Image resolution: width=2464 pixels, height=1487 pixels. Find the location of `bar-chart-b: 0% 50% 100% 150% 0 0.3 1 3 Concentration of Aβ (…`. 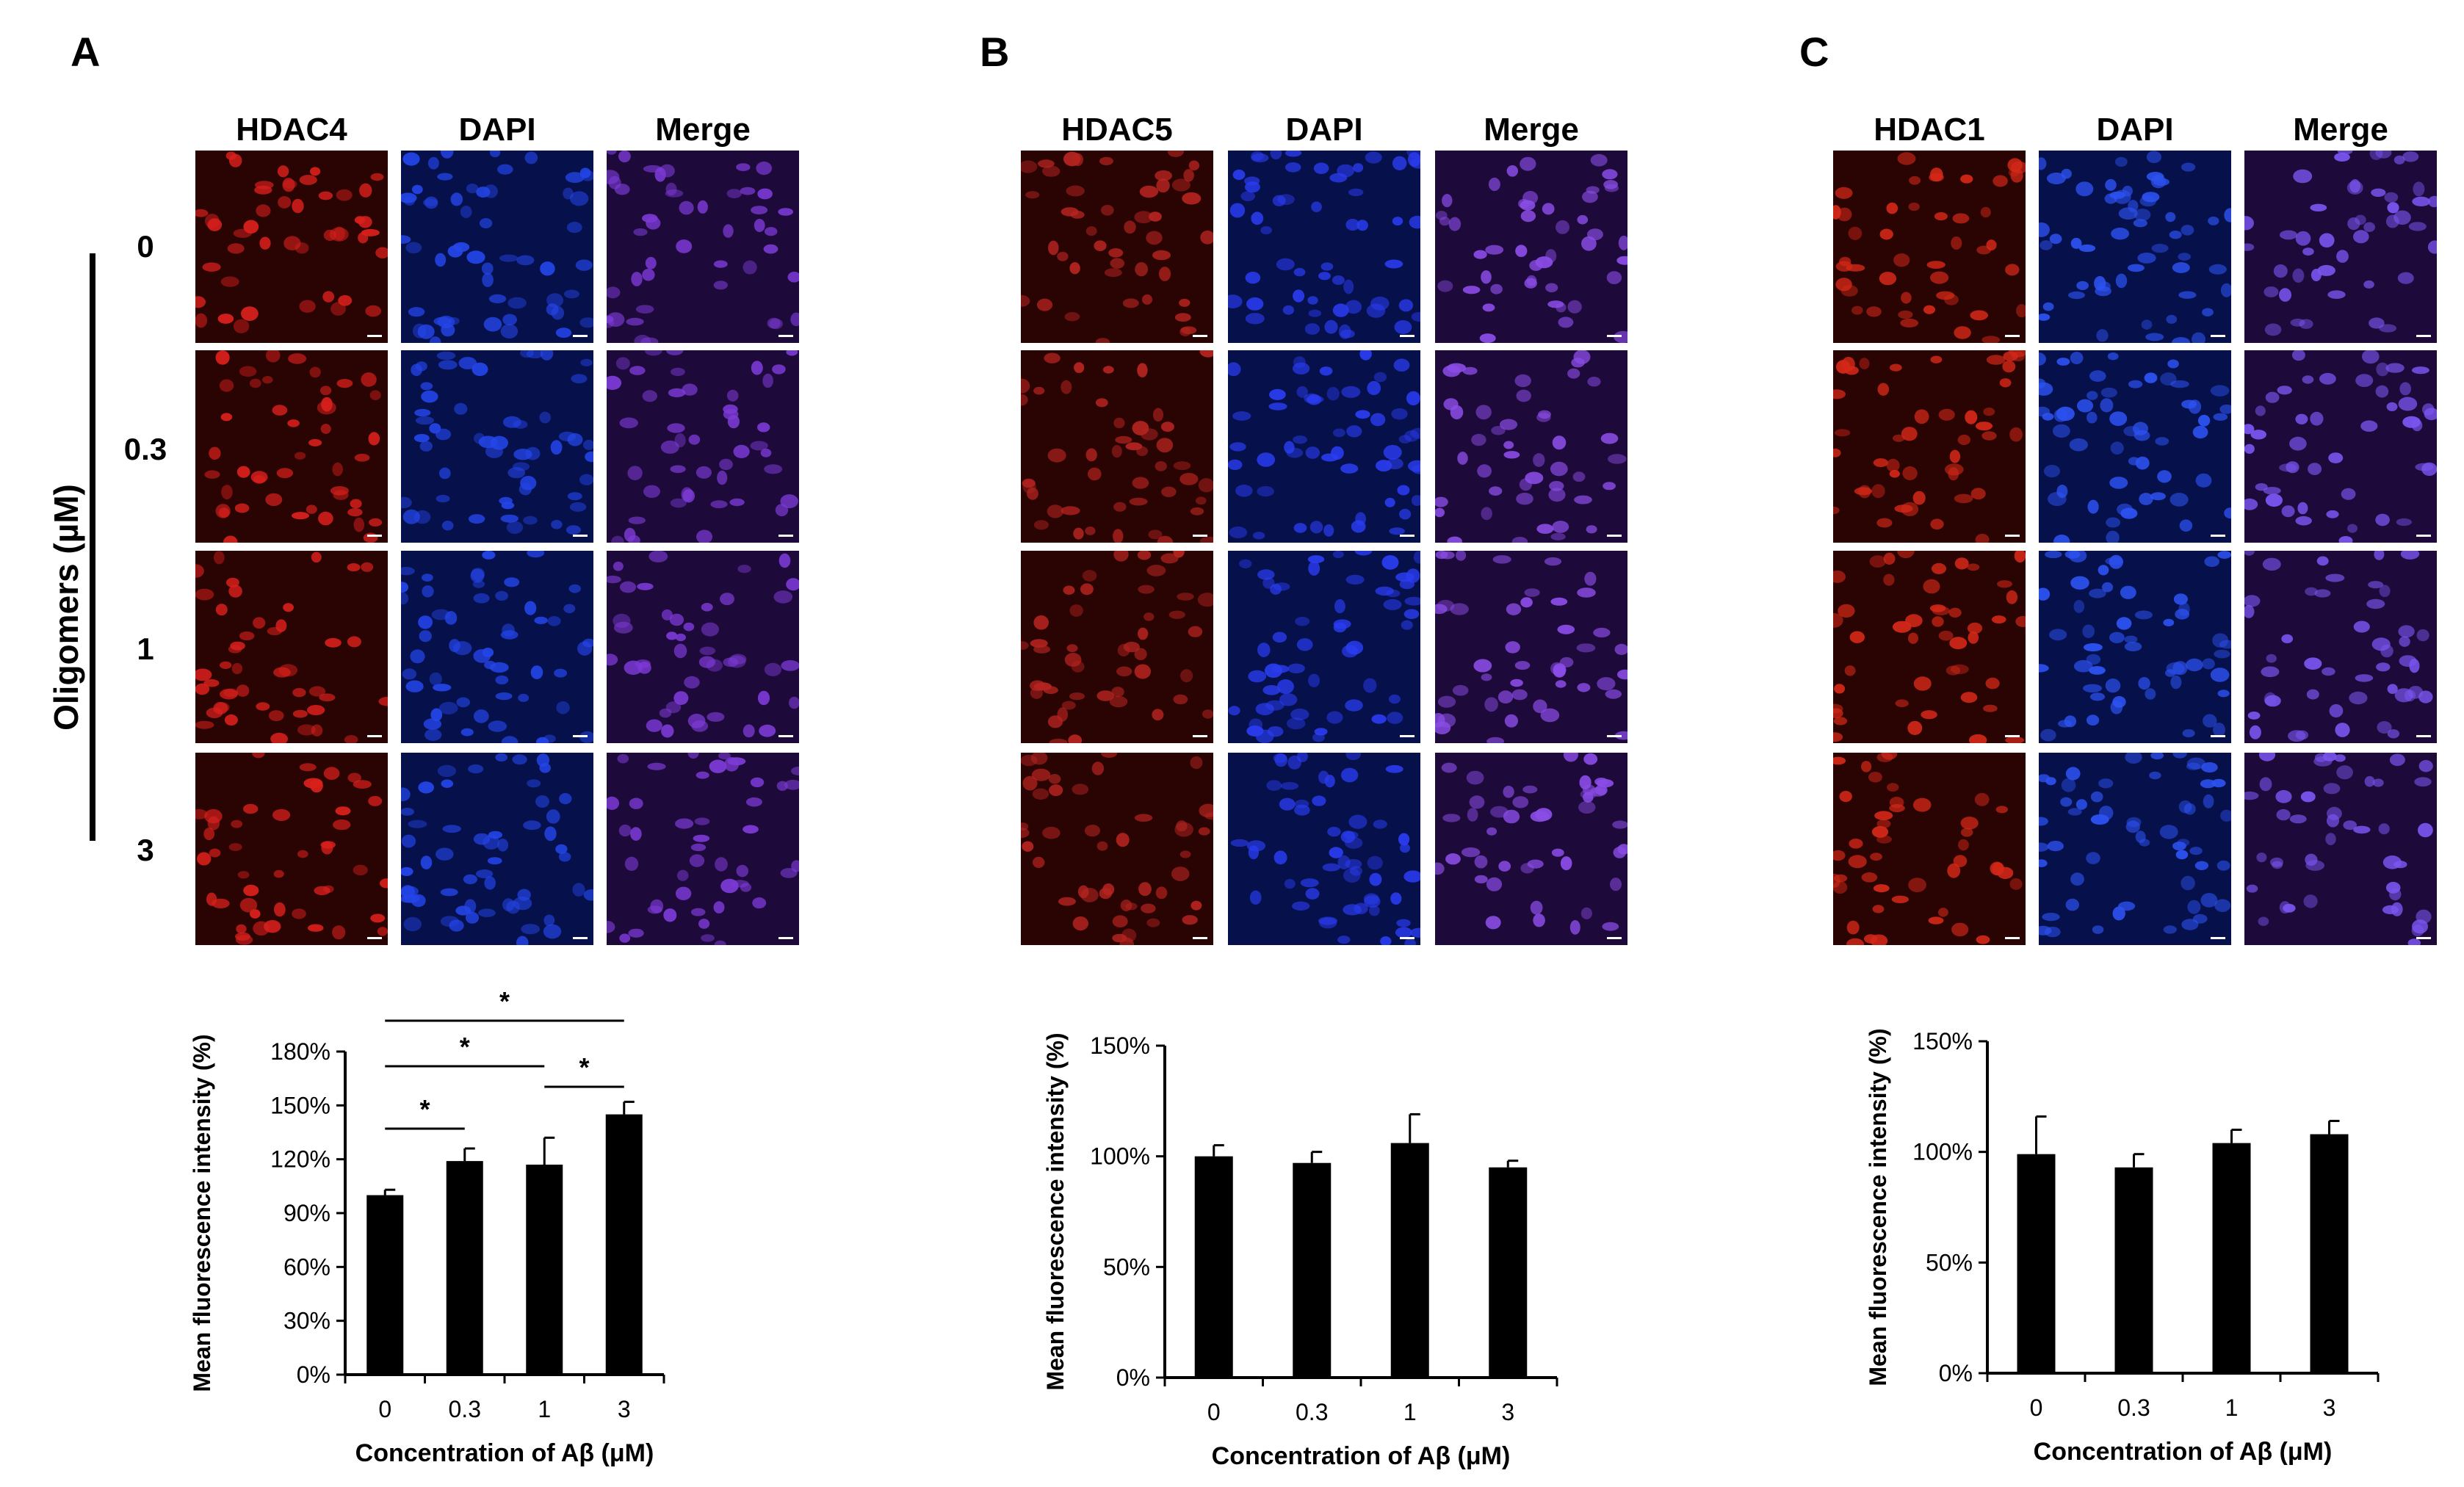

bar-chart-b: 0% 50% 100% 150% 0 0.3 1 3 Concentration of Aβ (… is located at coordinates (1300, 1230).